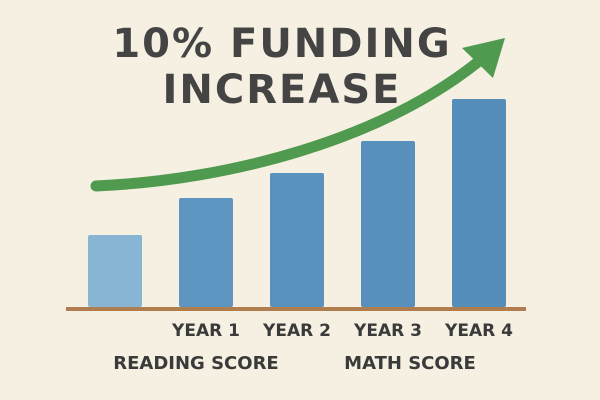 The image size is (600, 400). What do you see at coordinates (387, 331) in the screenshot?
I see `x-tick-label: YEAR 3` at bounding box center [387, 331].